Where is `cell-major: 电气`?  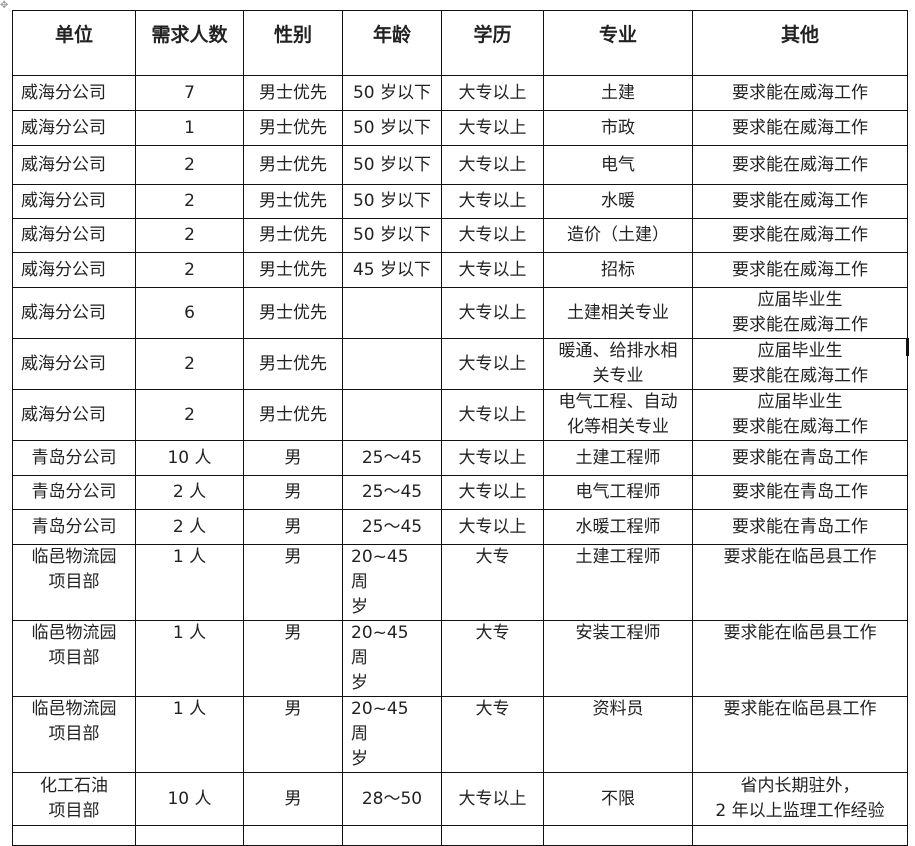
cell-major: 电气 is located at coordinates (618, 165).